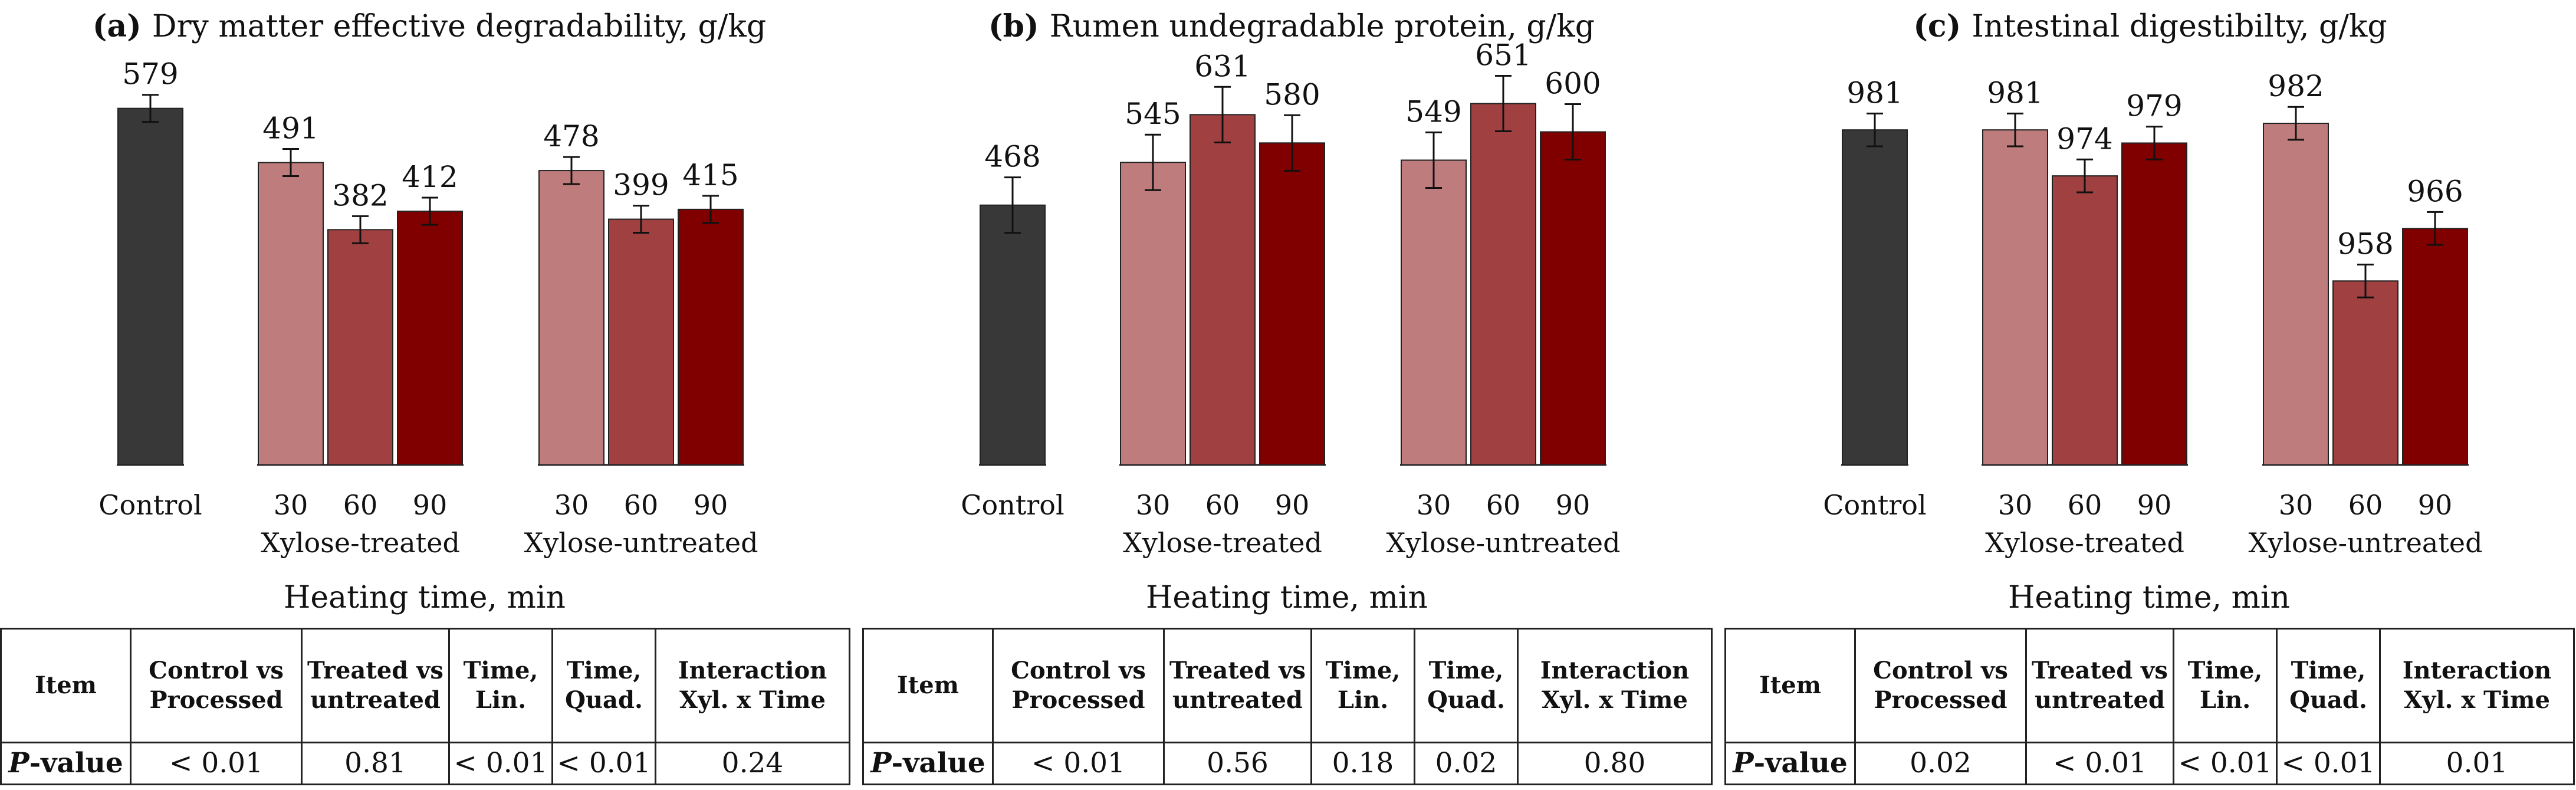 The height and width of the screenshot is (790, 2576). I want to click on panel-letter: (a), so click(122, 26).